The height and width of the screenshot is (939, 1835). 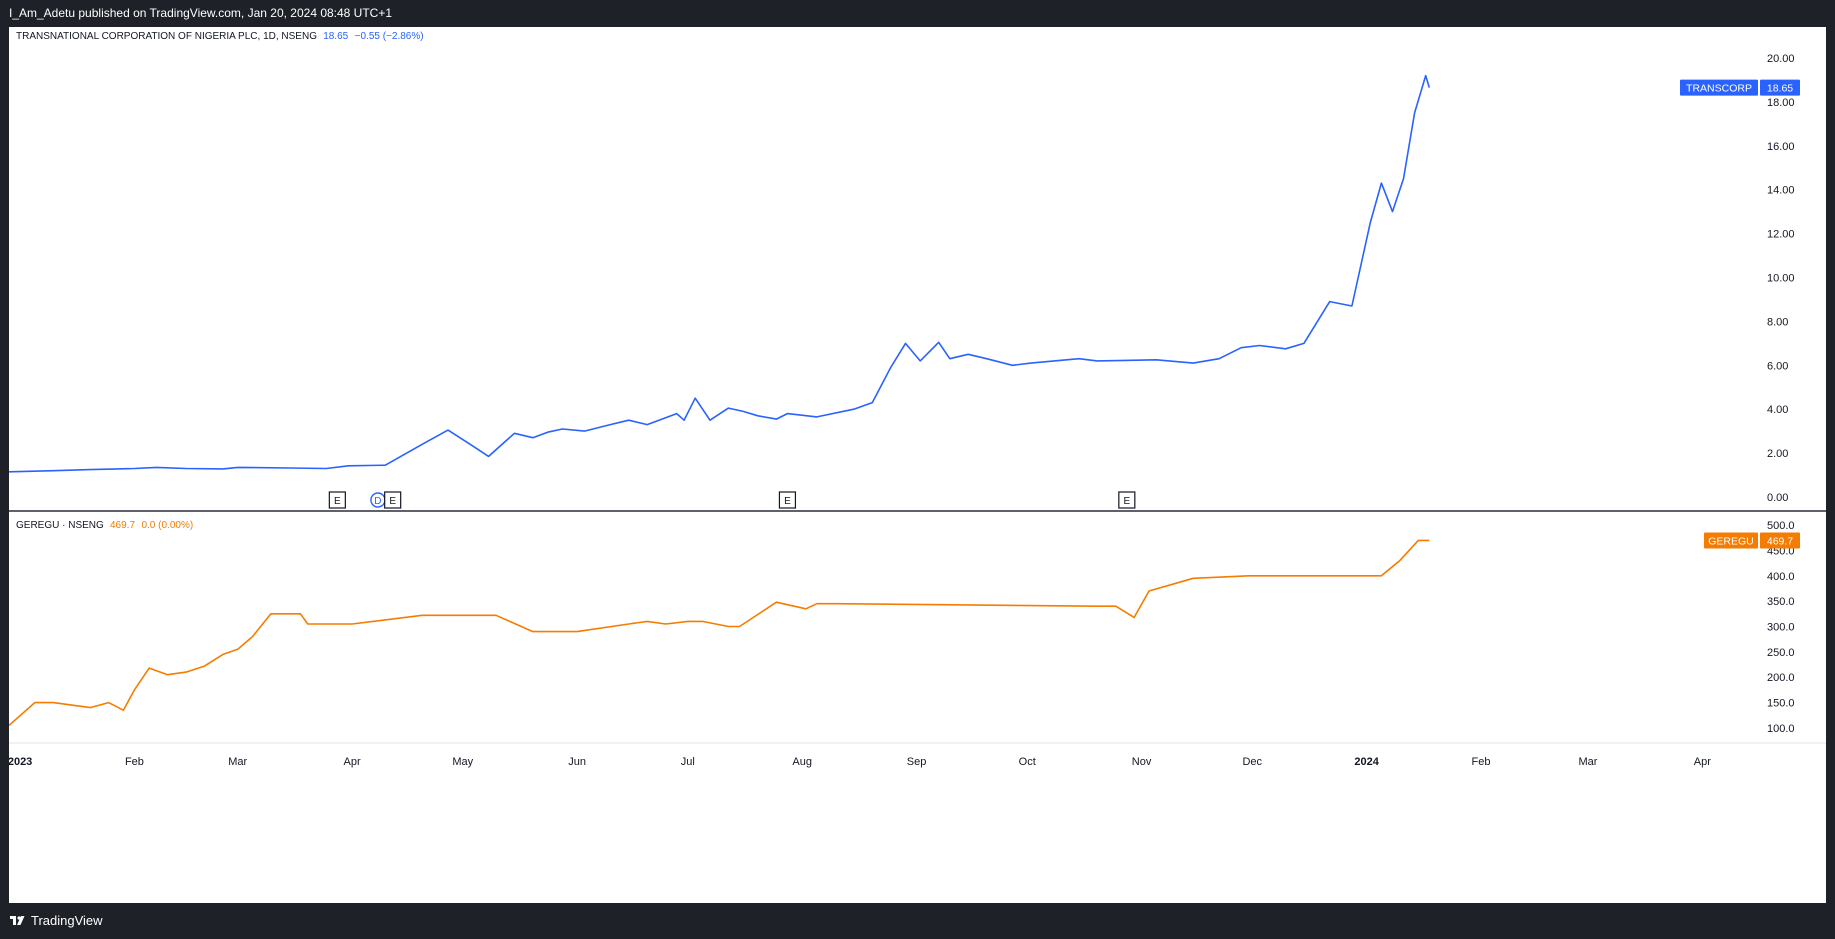 What do you see at coordinates (1777, 410) in the screenshot?
I see `y-tick-label: 4.00` at bounding box center [1777, 410].